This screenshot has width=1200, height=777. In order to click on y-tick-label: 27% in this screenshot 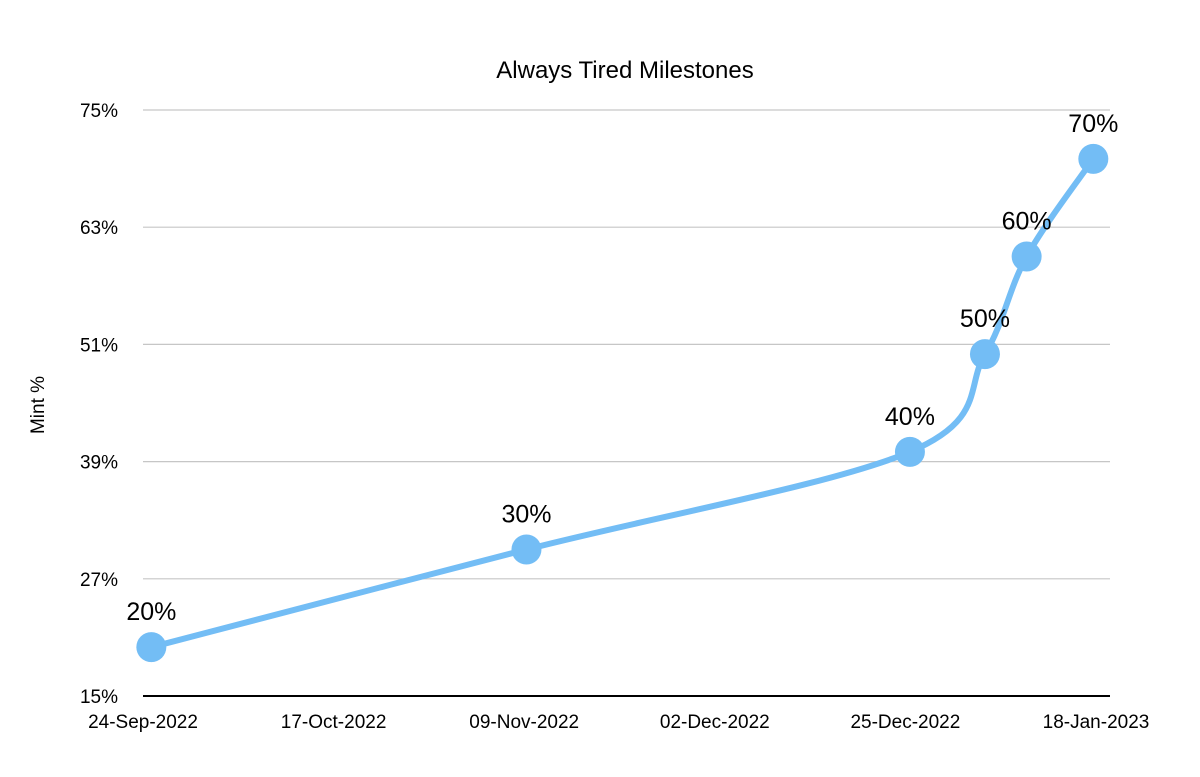, I will do `click(99, 580)`.